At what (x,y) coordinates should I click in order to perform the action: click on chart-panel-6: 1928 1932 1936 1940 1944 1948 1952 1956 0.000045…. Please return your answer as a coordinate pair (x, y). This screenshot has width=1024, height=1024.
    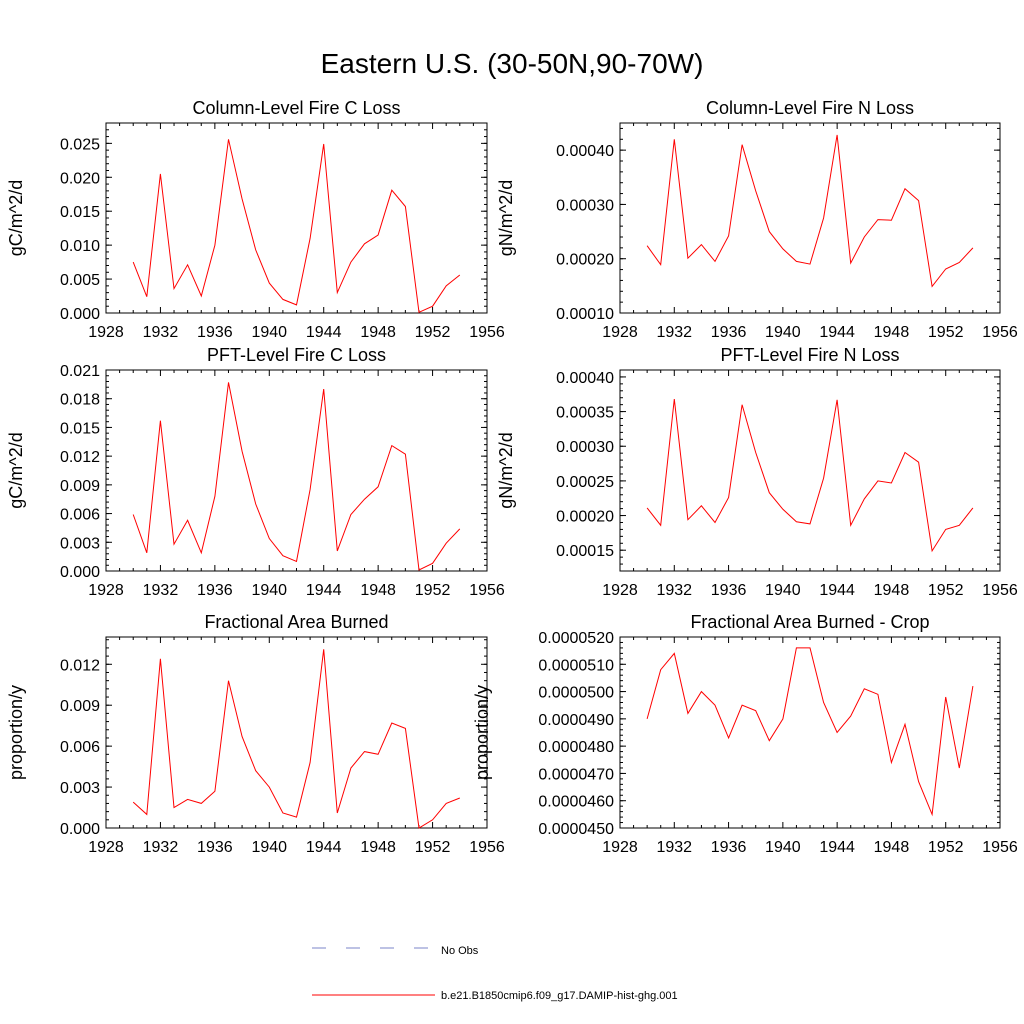
    Looking at the image, I should click on (745, 734).